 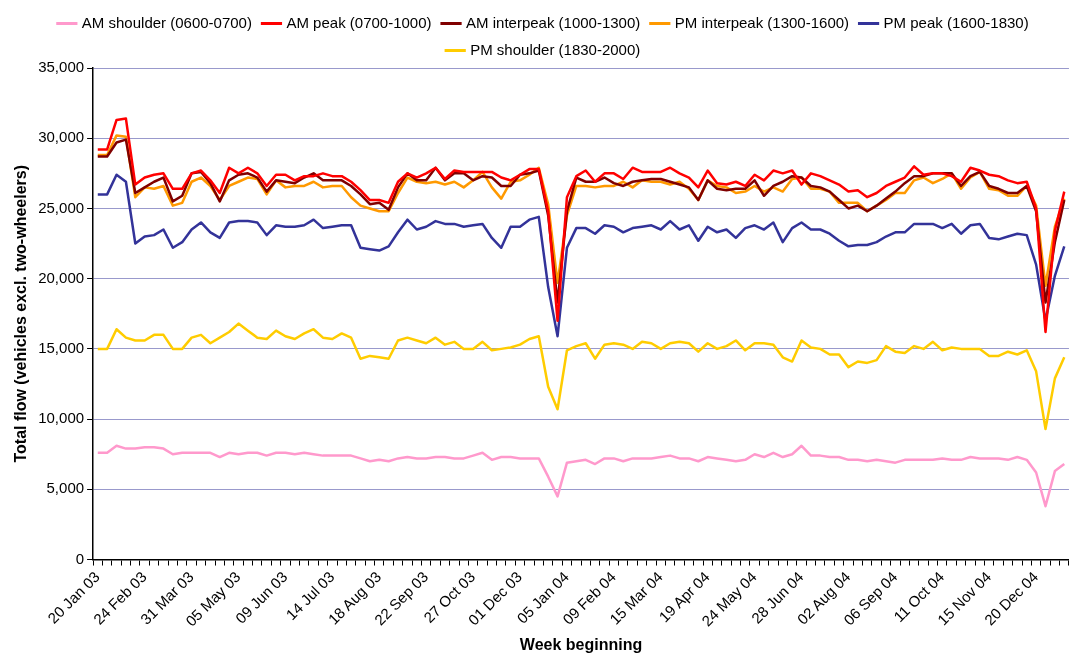 I want to click on y-tick-label: 15,000, so click(x=61, y=348).